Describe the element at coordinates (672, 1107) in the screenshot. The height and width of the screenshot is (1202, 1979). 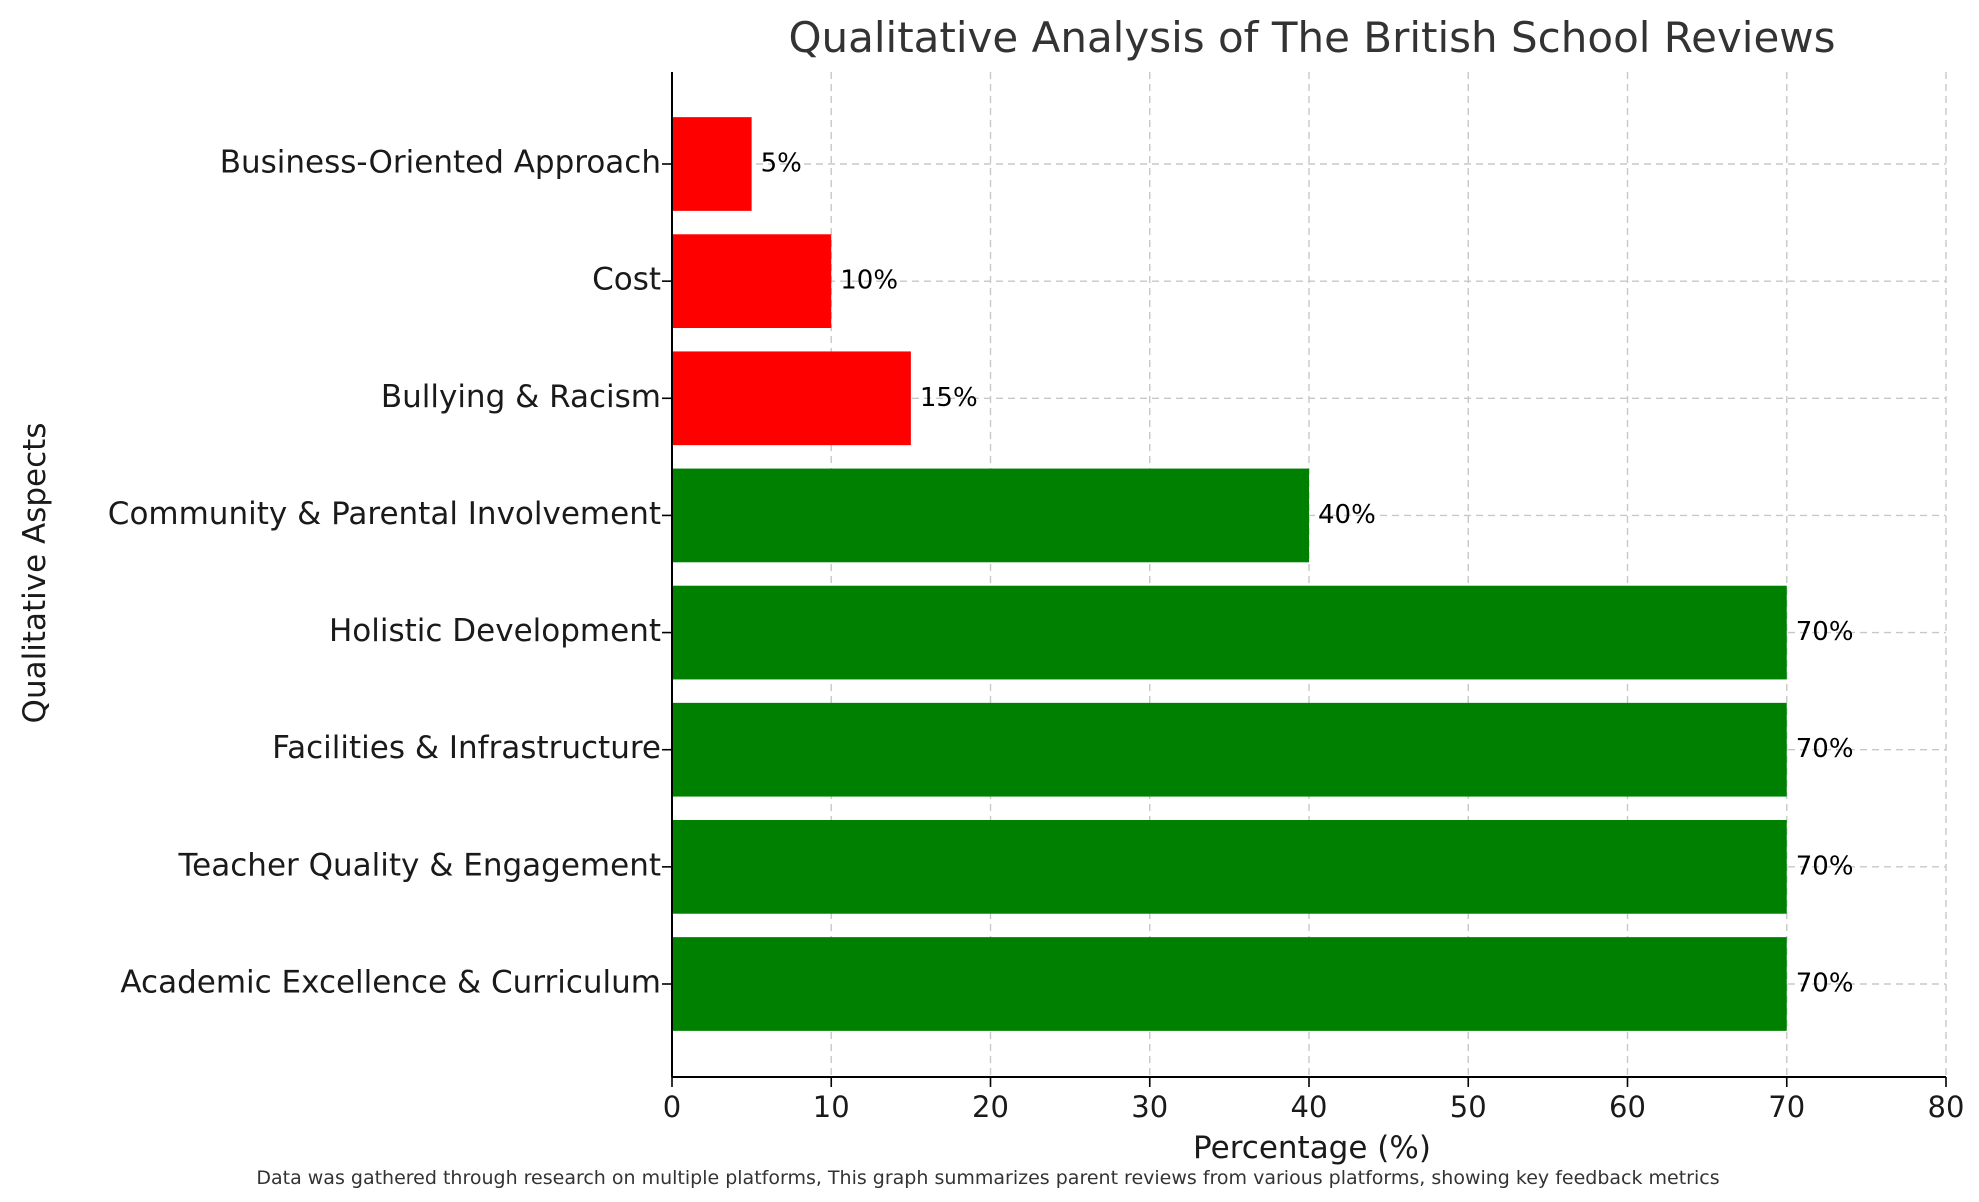
I see `x-tick-label: 0` at that location.